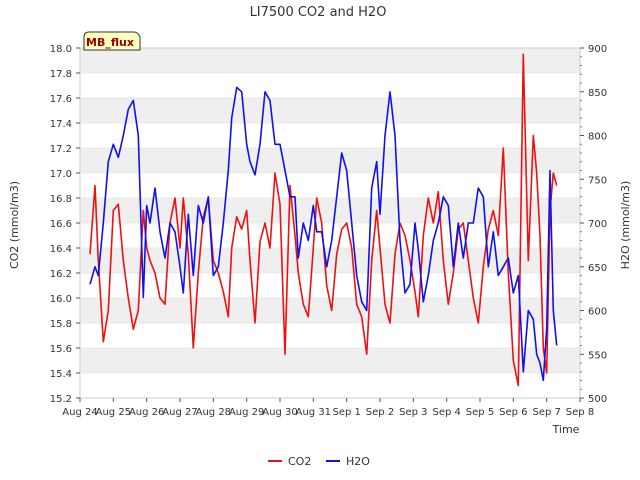  What do you see at coordinates (597, 93) in the screenshot?
I see `y-right-tick-label: 850` at bounding box center [597, 93].